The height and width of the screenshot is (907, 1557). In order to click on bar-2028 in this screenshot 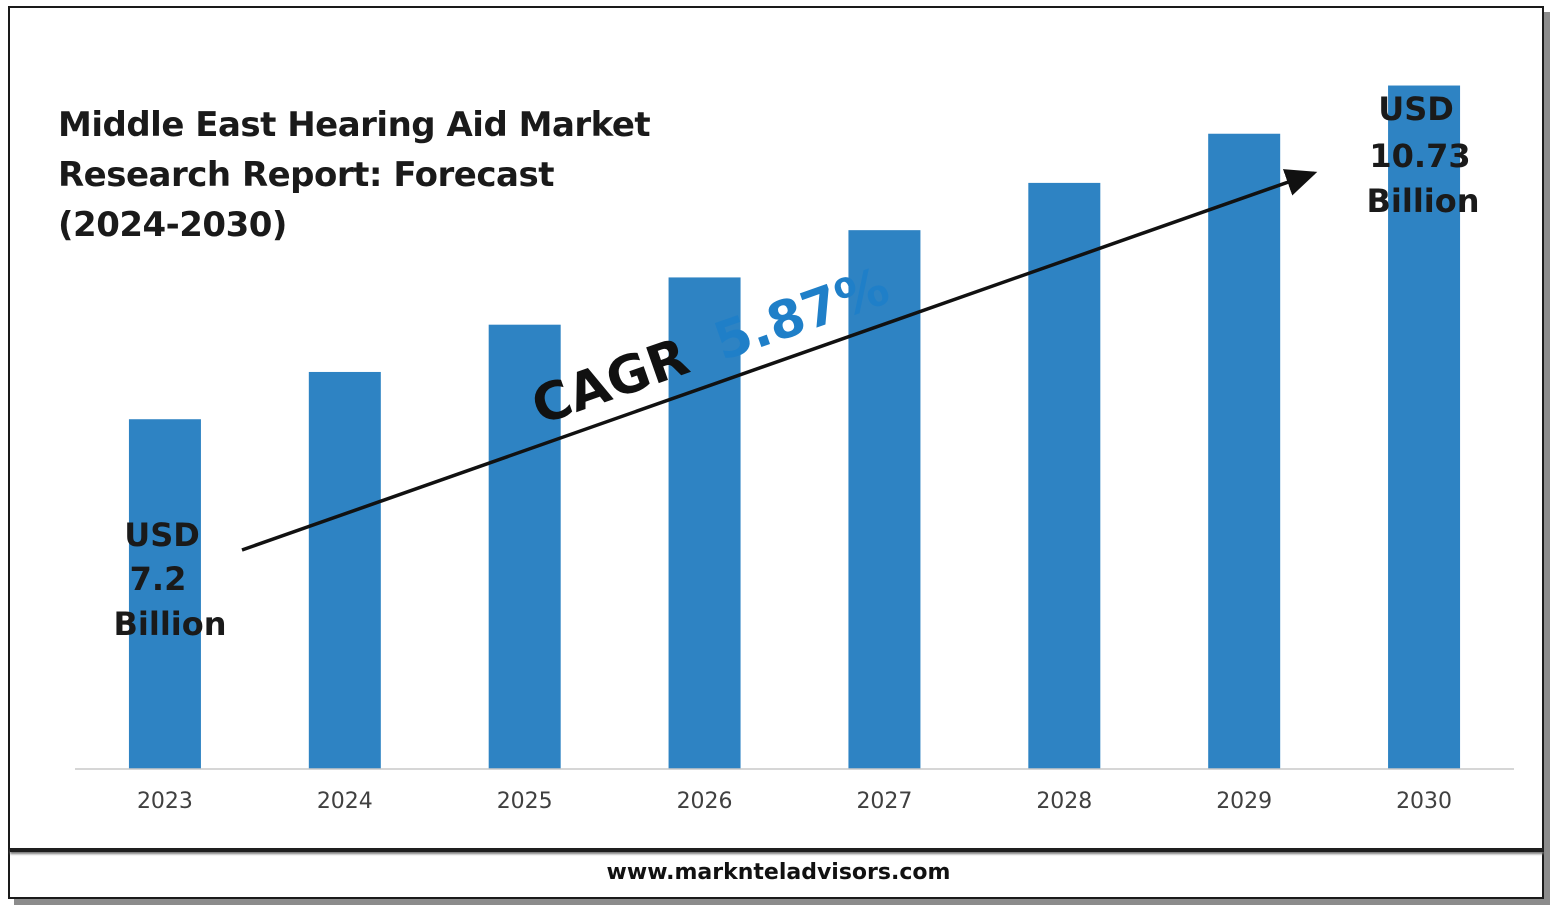, I will do `click(1064, 476)`.